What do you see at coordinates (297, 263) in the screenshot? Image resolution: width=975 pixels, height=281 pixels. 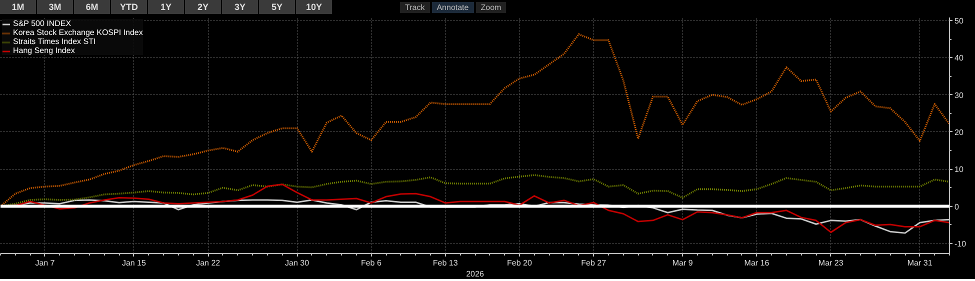 I see `x-tick-label: Jan 30` at bounding box center [297, 263].